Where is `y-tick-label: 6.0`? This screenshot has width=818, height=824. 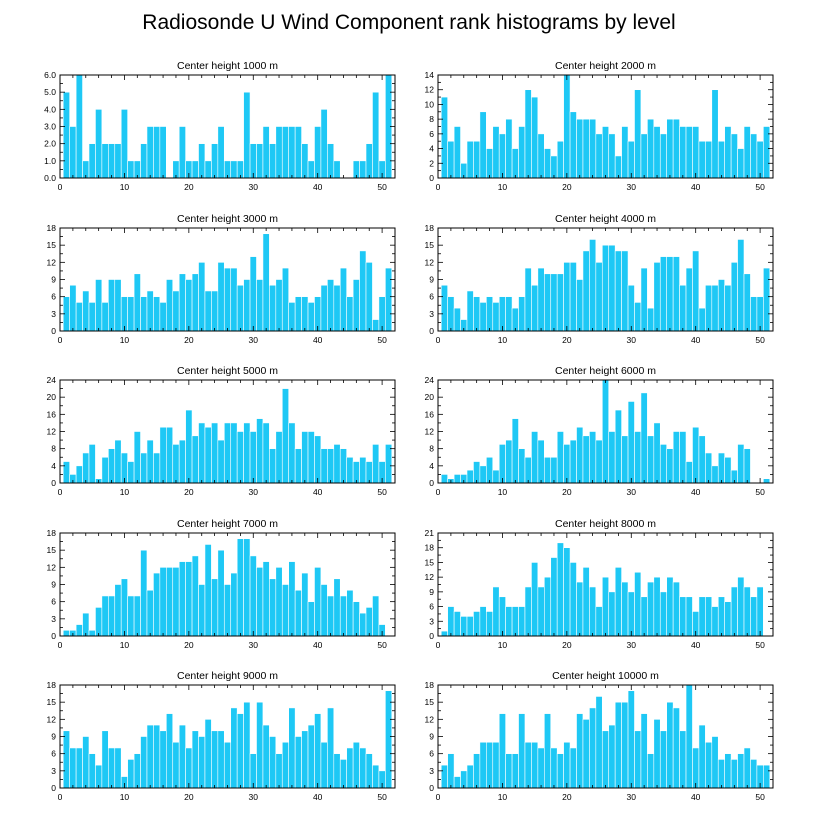
y-tick-label: 6.0 is located at coordinates (50, 75).